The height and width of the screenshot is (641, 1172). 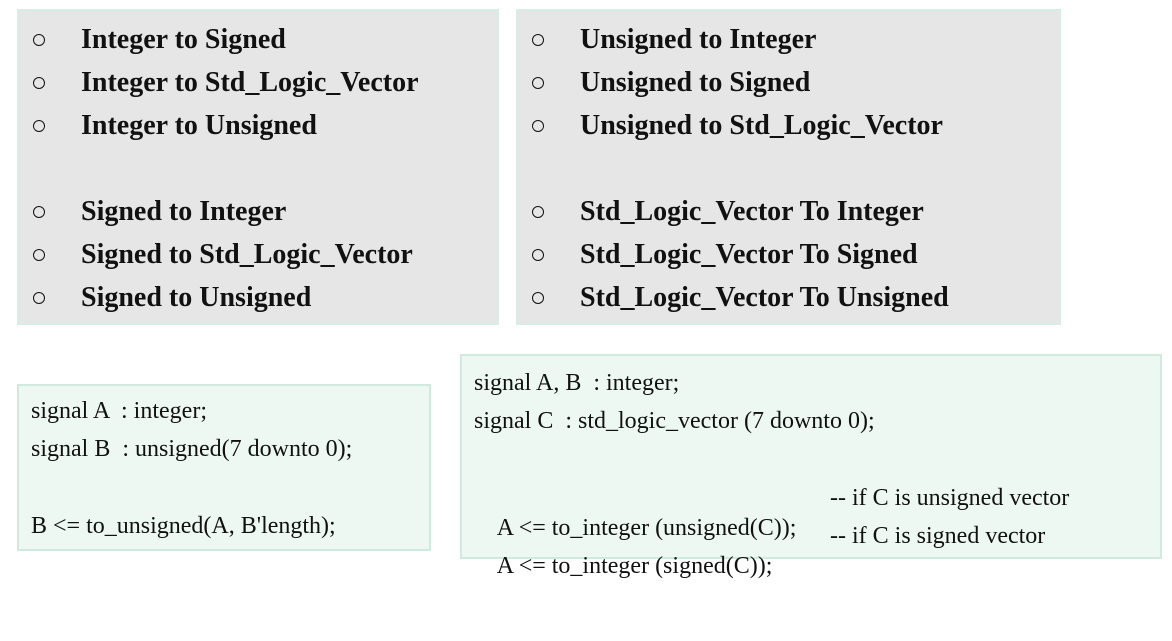 I want to click on list-item-label: Integer to Unsigned, so click(x=199, y=125).